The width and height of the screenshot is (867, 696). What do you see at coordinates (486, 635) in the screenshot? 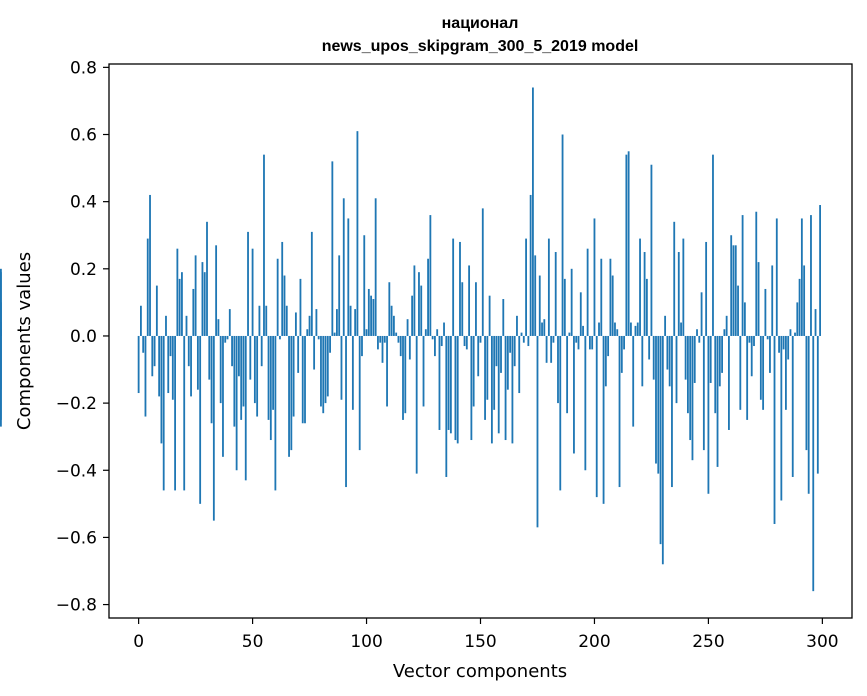
I see `x-axis-ticks: 0 50 100 150 200 250 300` at bounding box center [486, 635].